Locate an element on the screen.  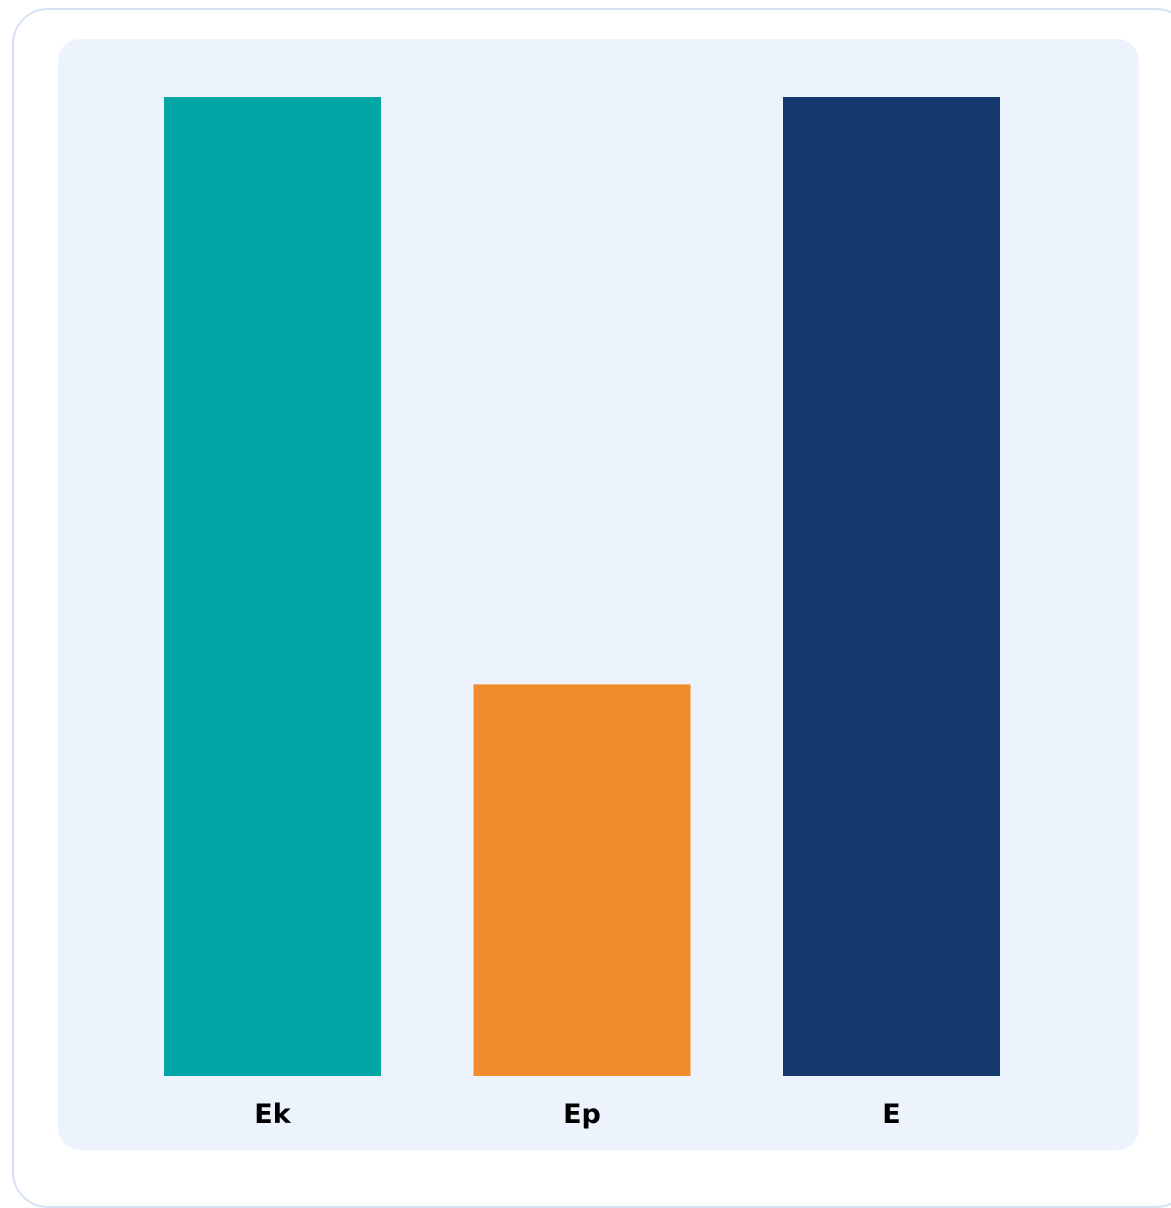
bar-ep is located at coordinates (582, 880).